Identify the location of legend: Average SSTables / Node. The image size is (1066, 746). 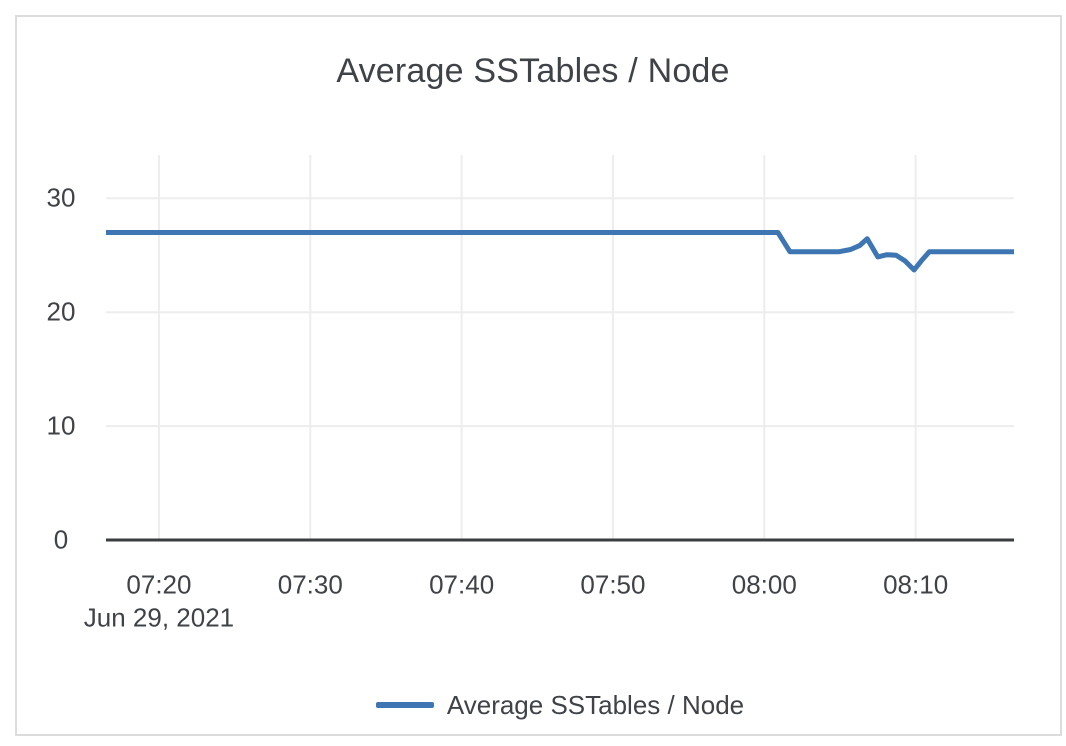
(560, 705).